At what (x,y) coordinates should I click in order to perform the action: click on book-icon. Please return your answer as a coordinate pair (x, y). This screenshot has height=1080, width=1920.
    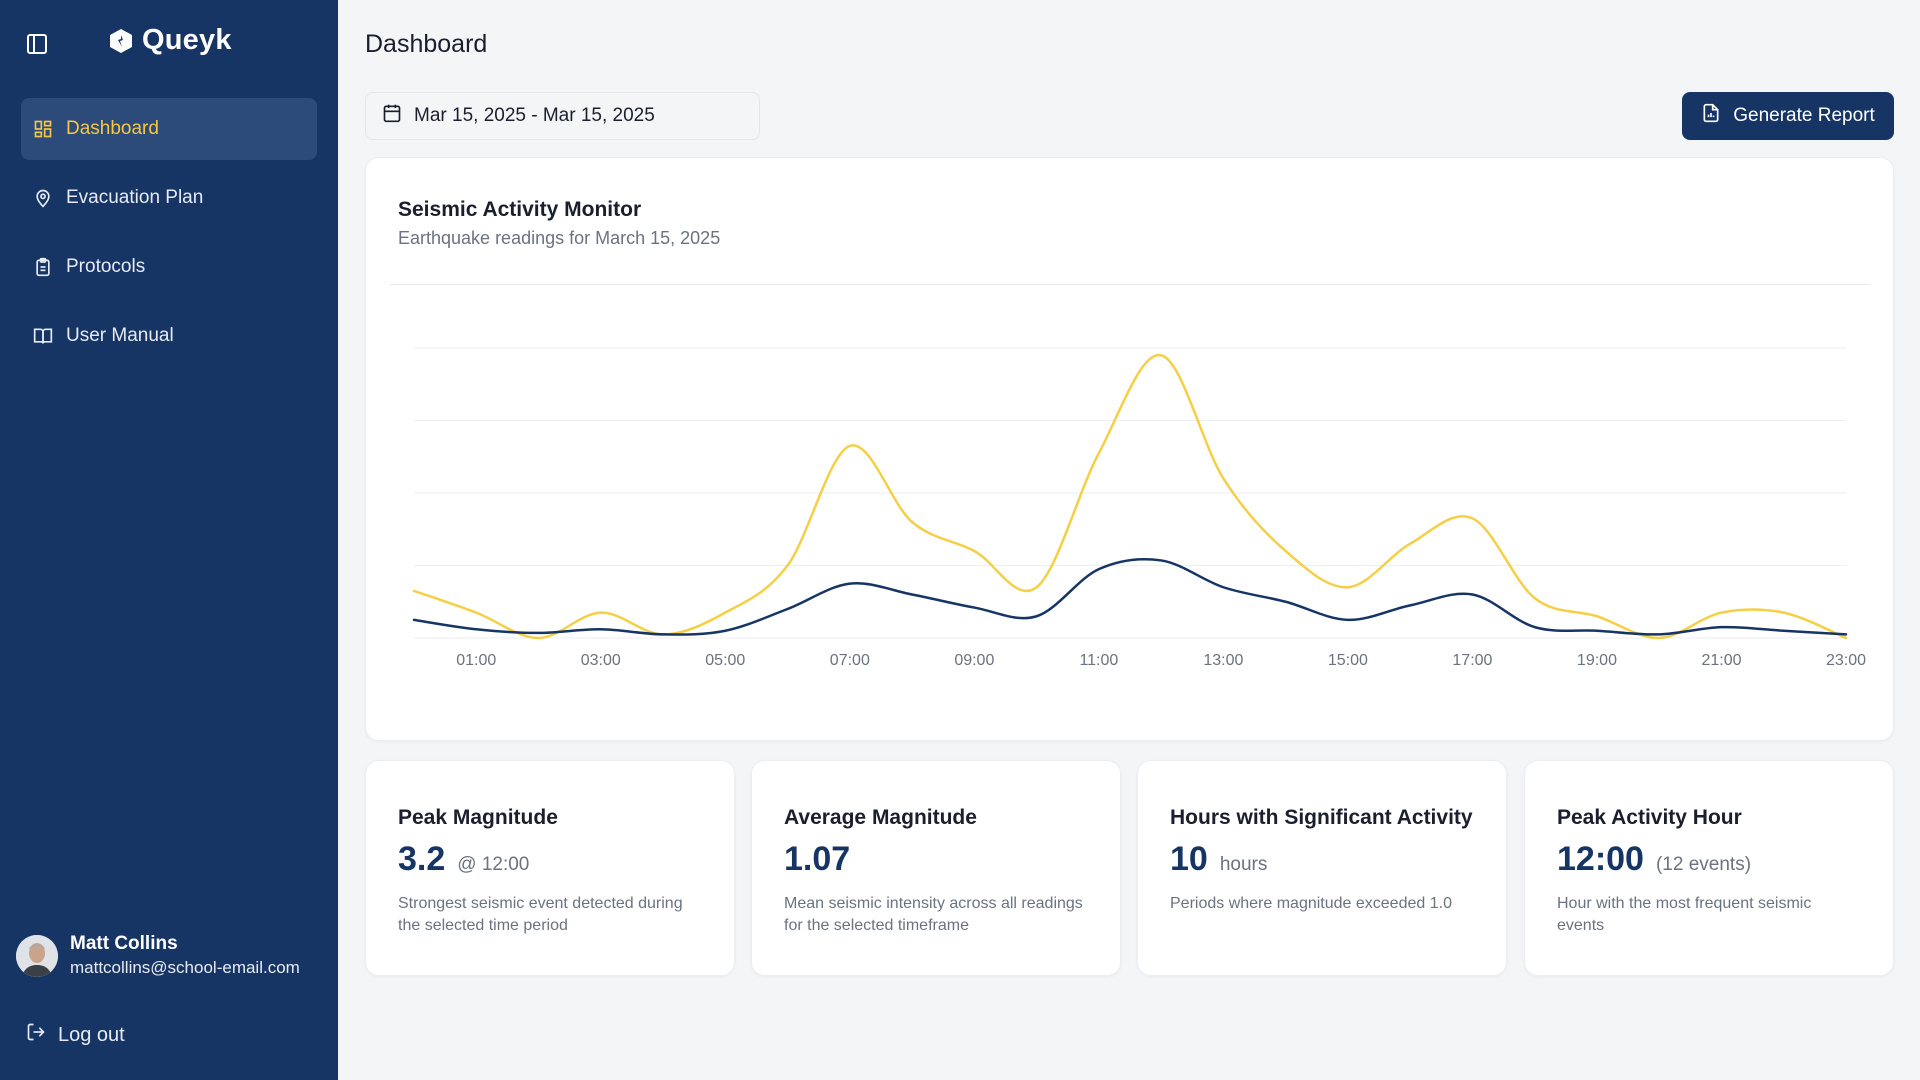
    Looking at the image, I should click on (43, 336).